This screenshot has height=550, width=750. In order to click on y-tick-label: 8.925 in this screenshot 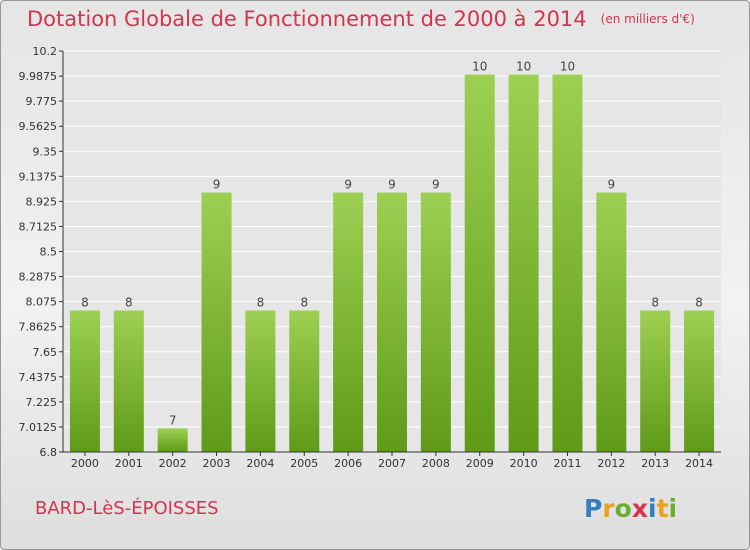, I will do `click(42, 201)`.